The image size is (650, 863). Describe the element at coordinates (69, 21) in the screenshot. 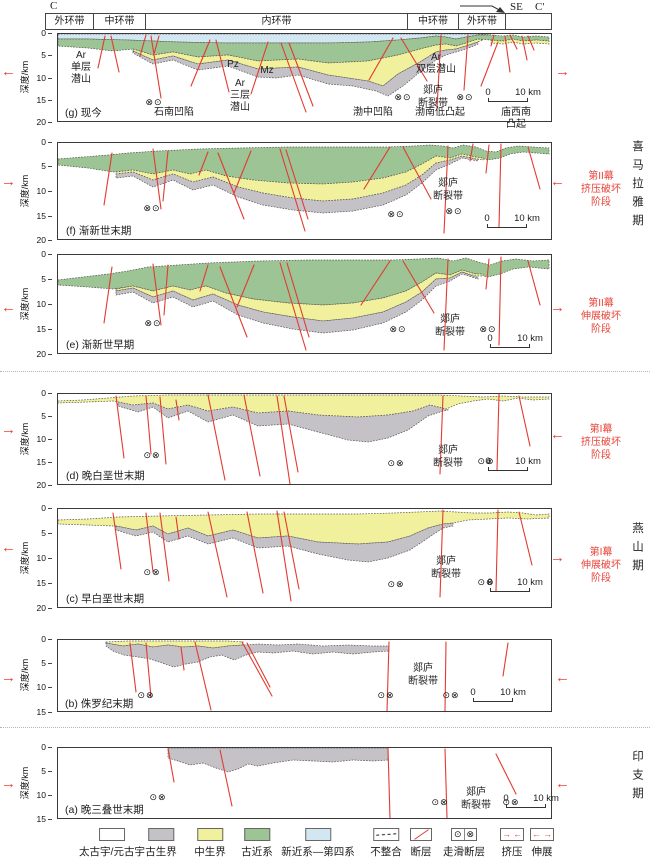

I see `zone-outer-ring-left: 外环带` at that location.